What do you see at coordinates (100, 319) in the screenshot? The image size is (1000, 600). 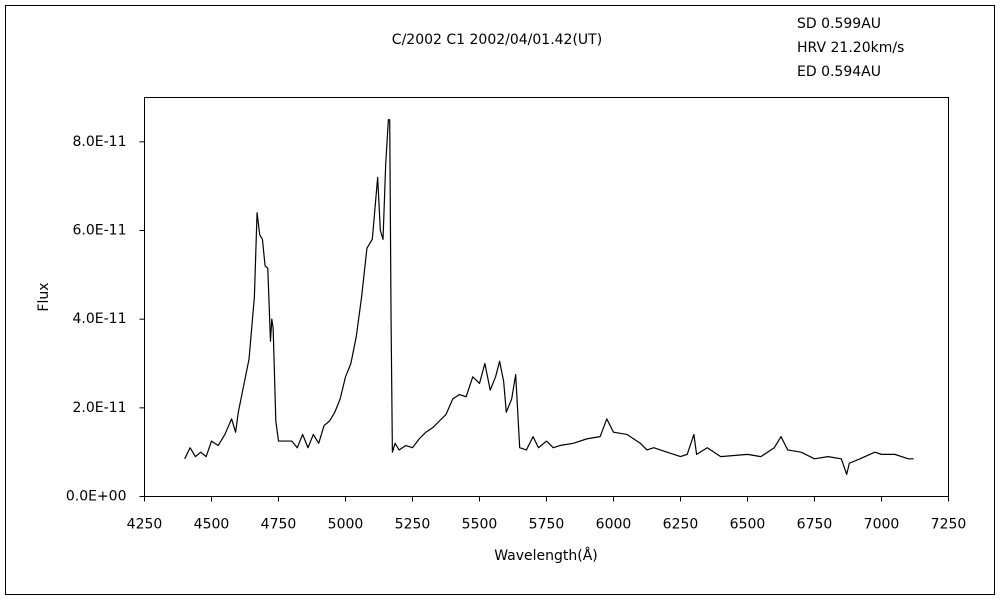 I see `y-tick-label: 4.0E-11` at bounding box center [100, 319].